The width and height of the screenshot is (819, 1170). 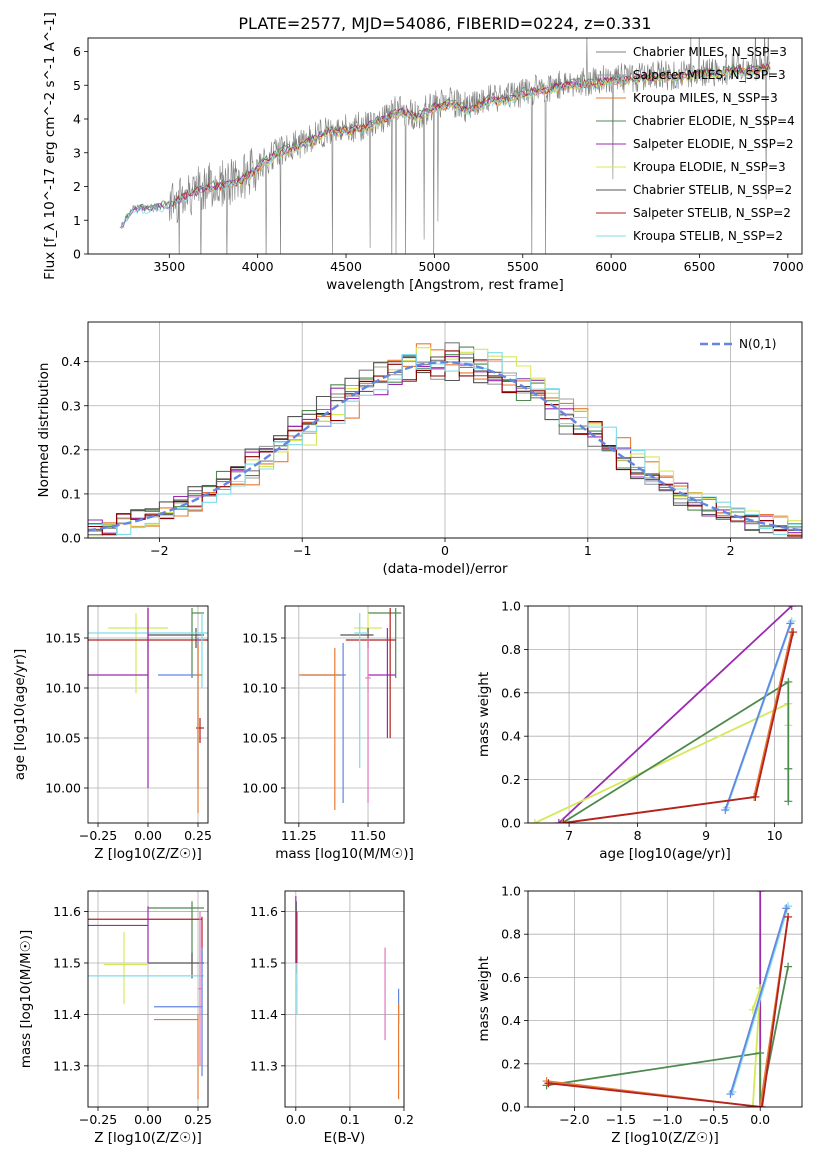 What do you see at coordinates (445, 285) in the screenshot?
I see `x-axis-label: wavelength [Angstrom, rest frame]` at bounding box center [445, 285].